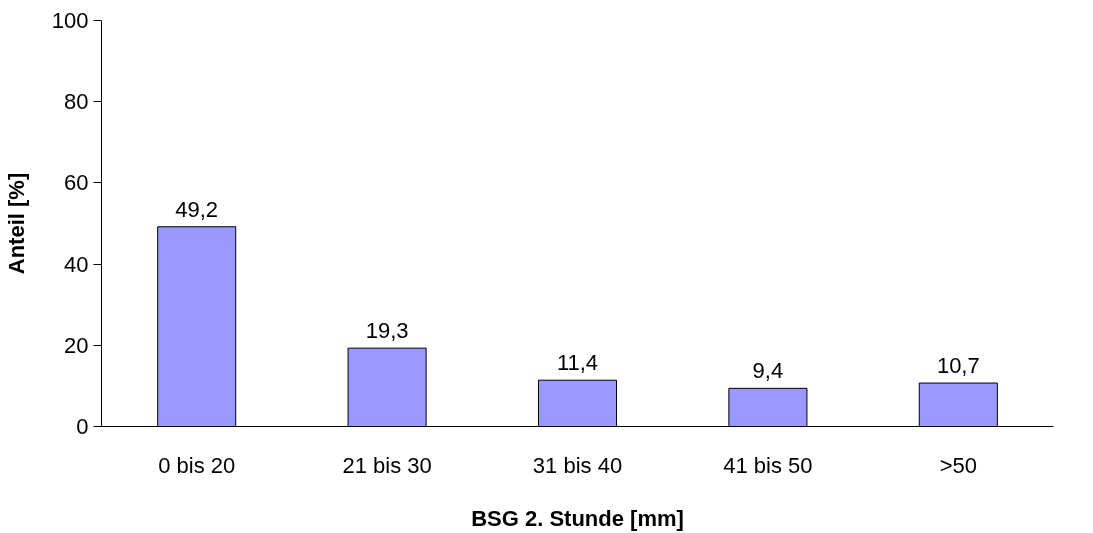 The image size is (1093, 533). I want to click on y-tick-label: 100, so click(70, 20).